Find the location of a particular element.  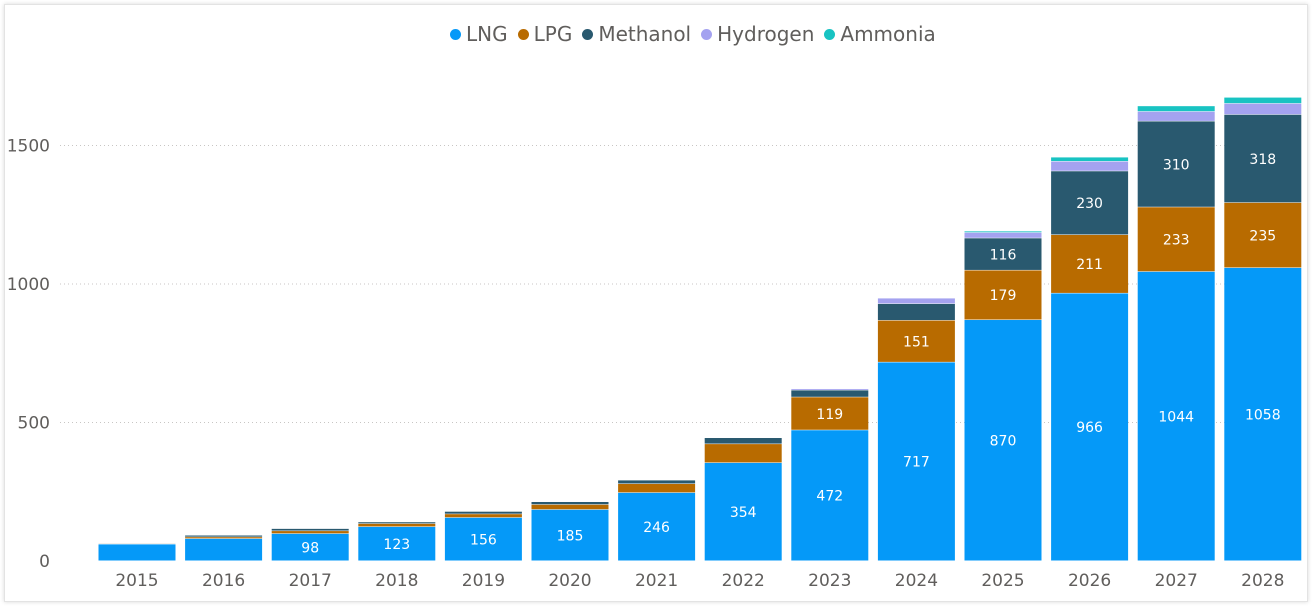

bar-methanol-2025 is located at coordinates (1003, 254).